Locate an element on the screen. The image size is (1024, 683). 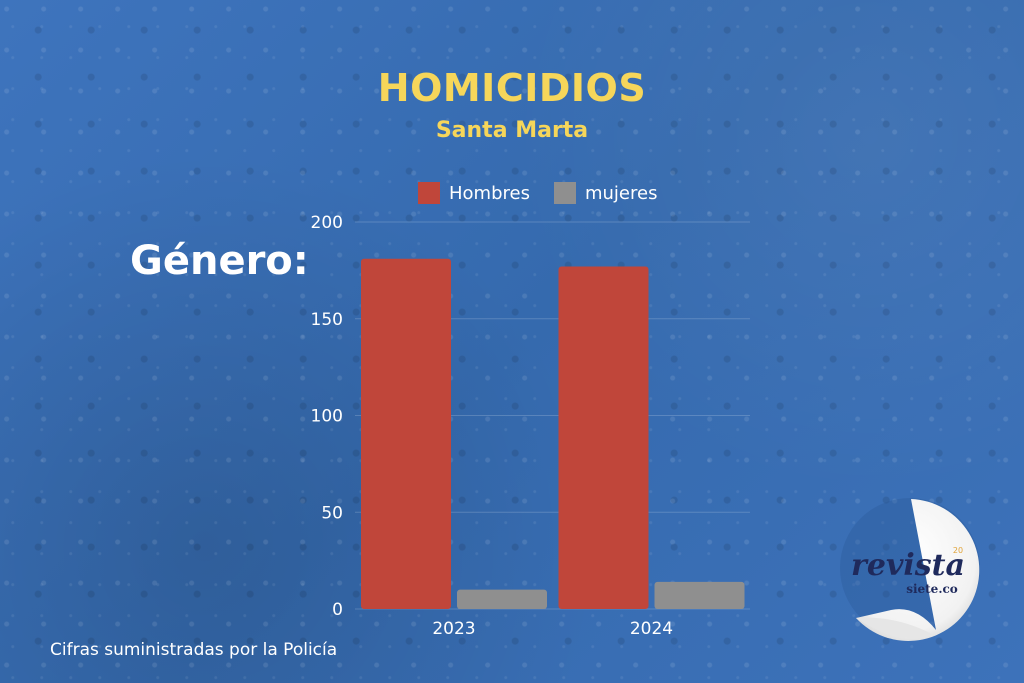
revista-siete-logo: revista 20 siete.co is located at coordinates (910, 569).